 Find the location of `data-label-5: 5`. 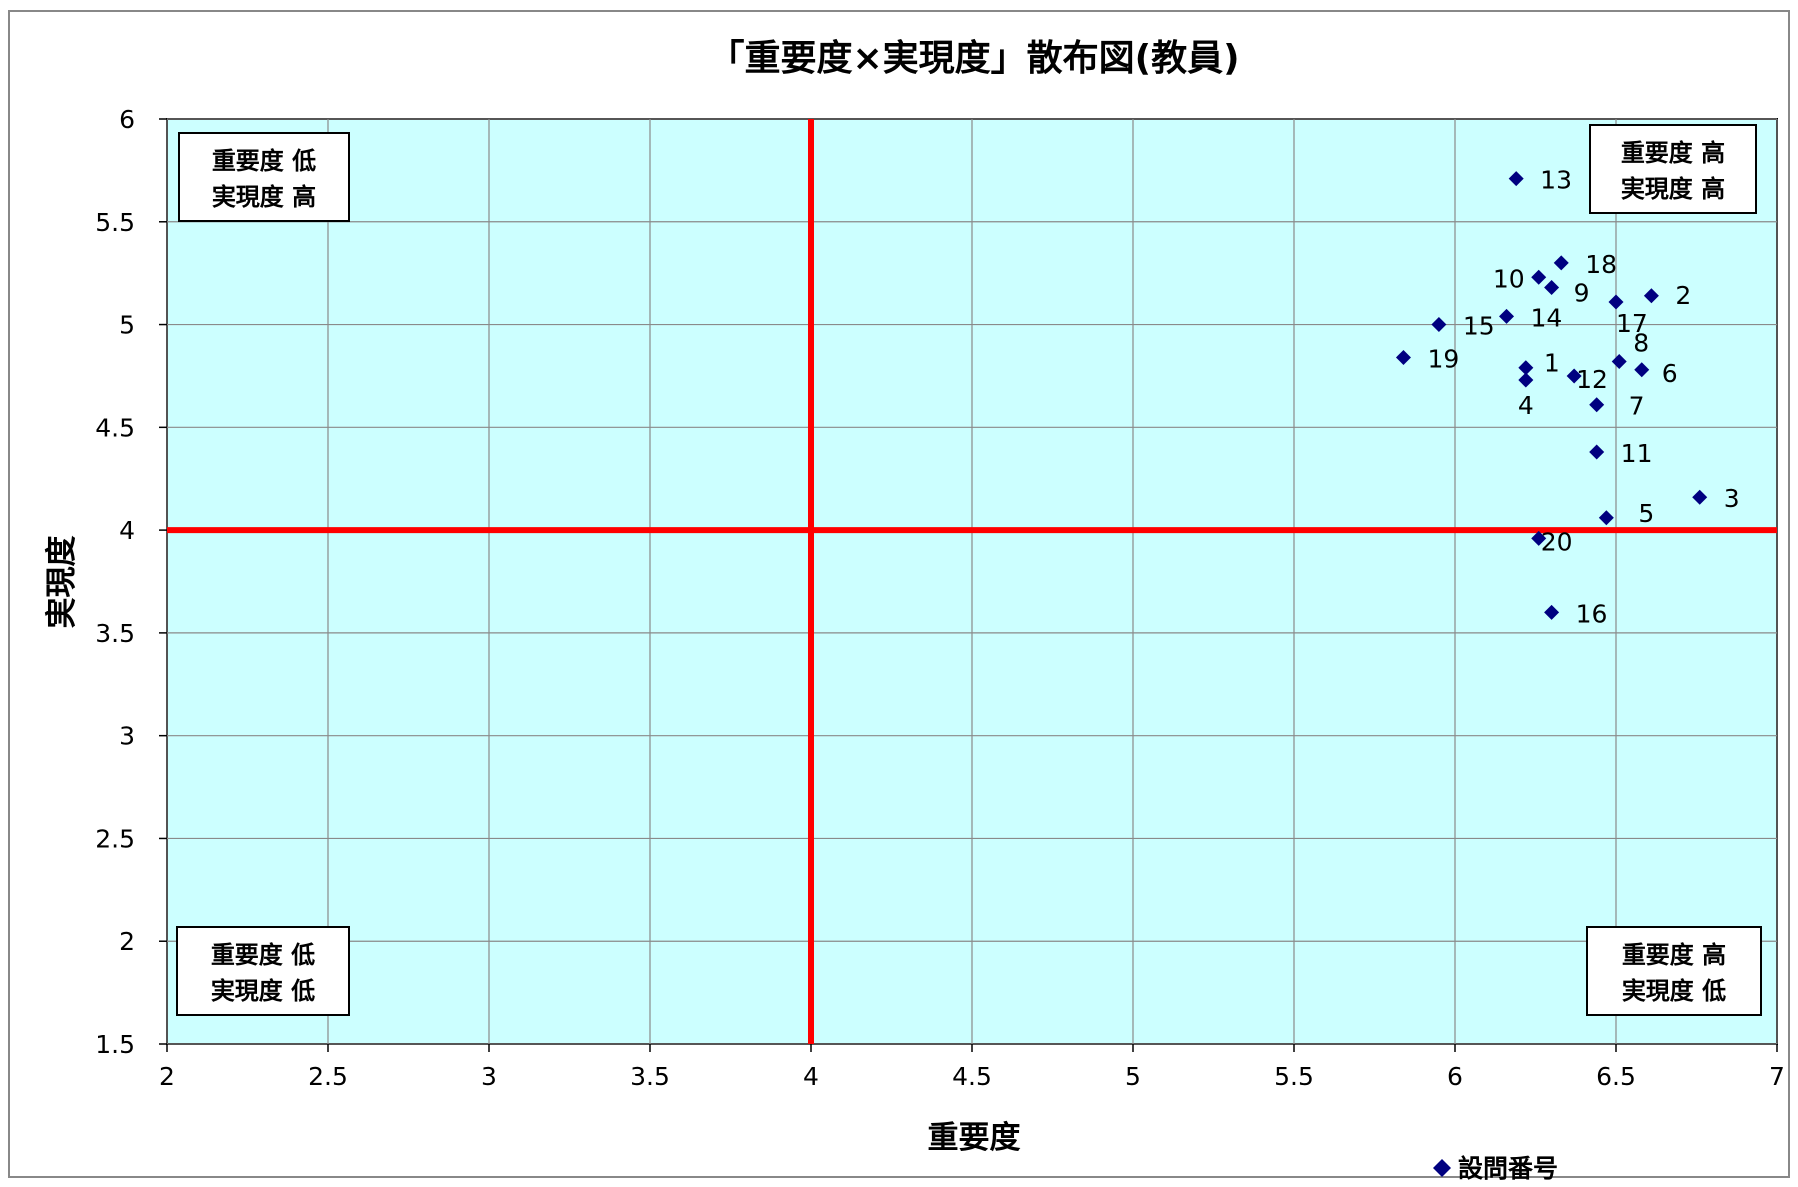

data-label-5: 5 is located at coordinates (1646, 513).